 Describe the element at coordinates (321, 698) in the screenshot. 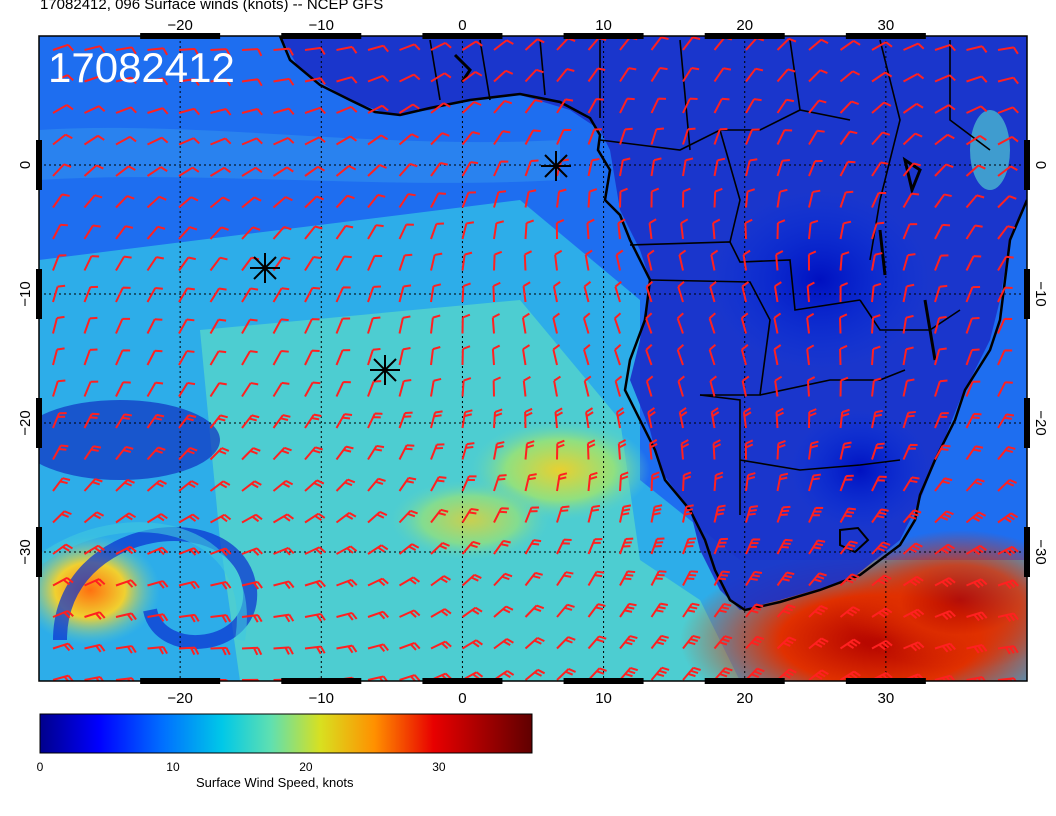

I see `lon-label: −10` at that location.